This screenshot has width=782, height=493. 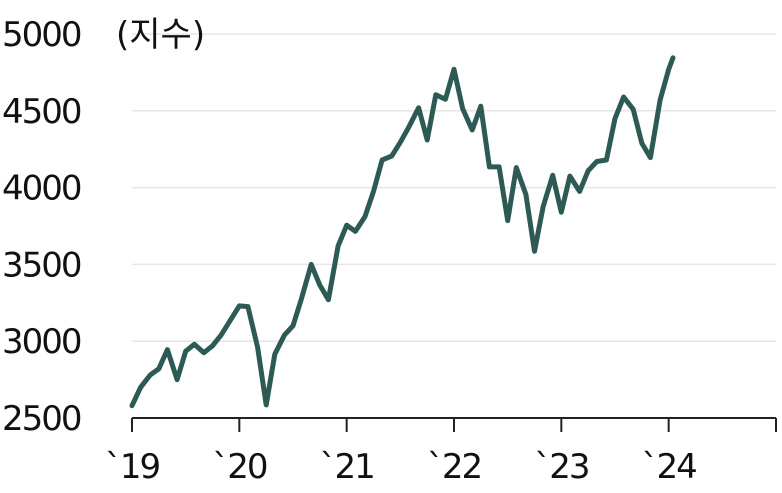 What do you see at coordinates (41, 265) in the screenshot?
I see `y-tick-label: 3500` at bounding box center [41, 265].